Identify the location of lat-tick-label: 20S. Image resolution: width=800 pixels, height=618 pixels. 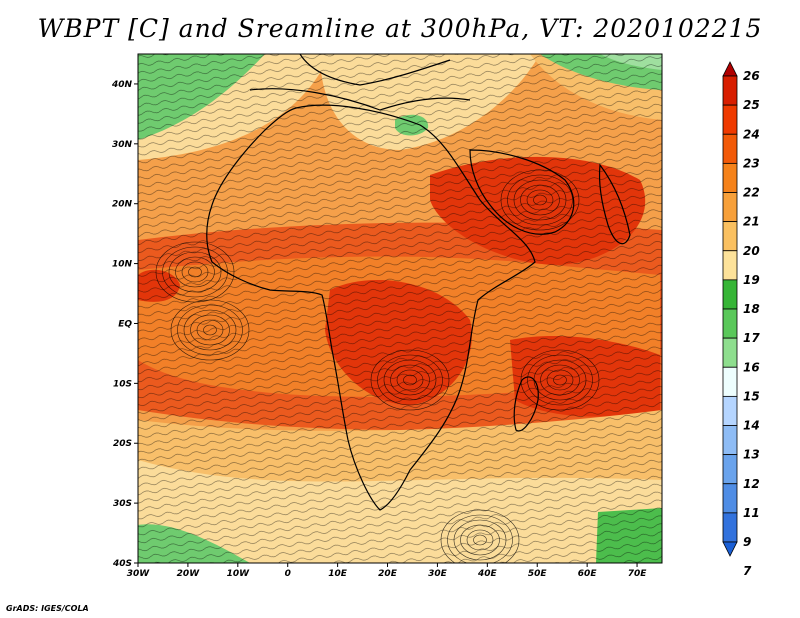
(122, 444).